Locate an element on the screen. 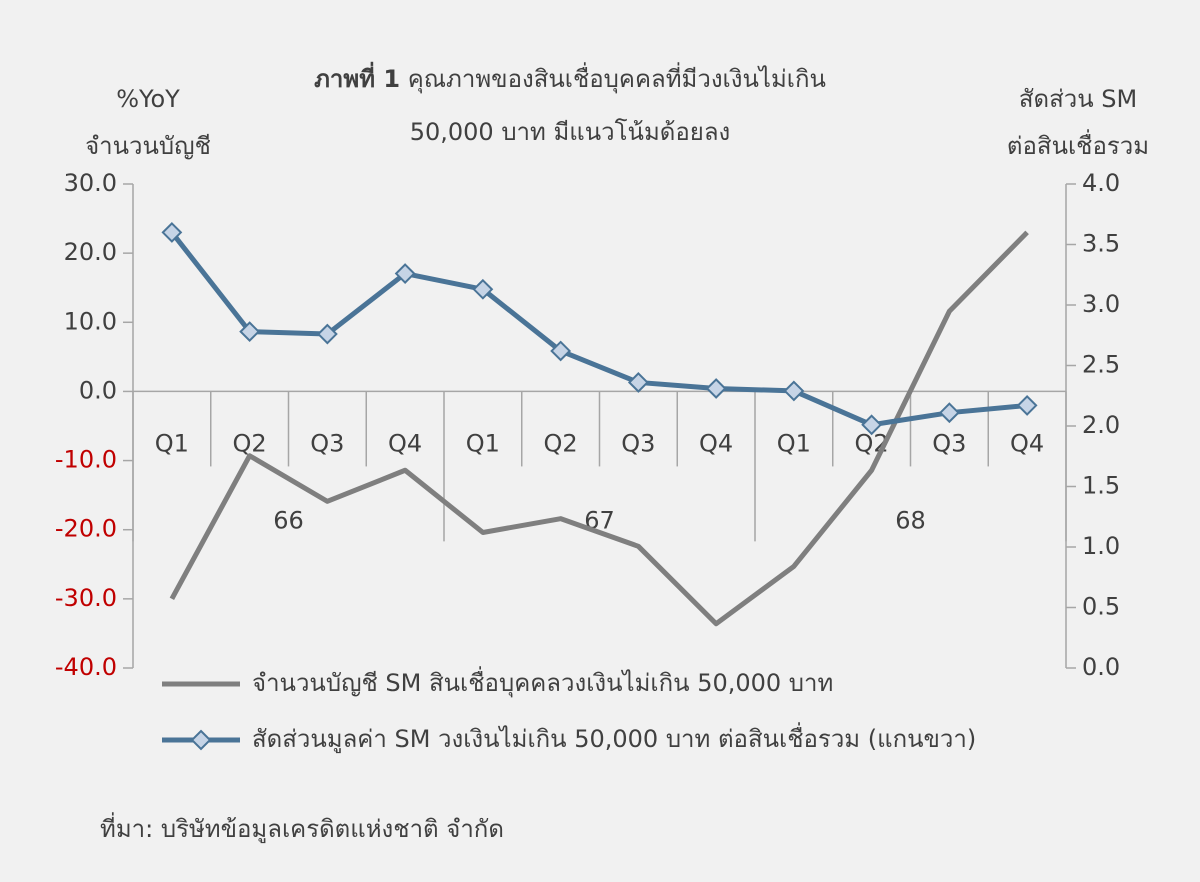 This screenshot has width=1200, height=882. title-line: 50,000 บาท มีแนวโน้มด้อยลง is located at coordinates (570, 132).